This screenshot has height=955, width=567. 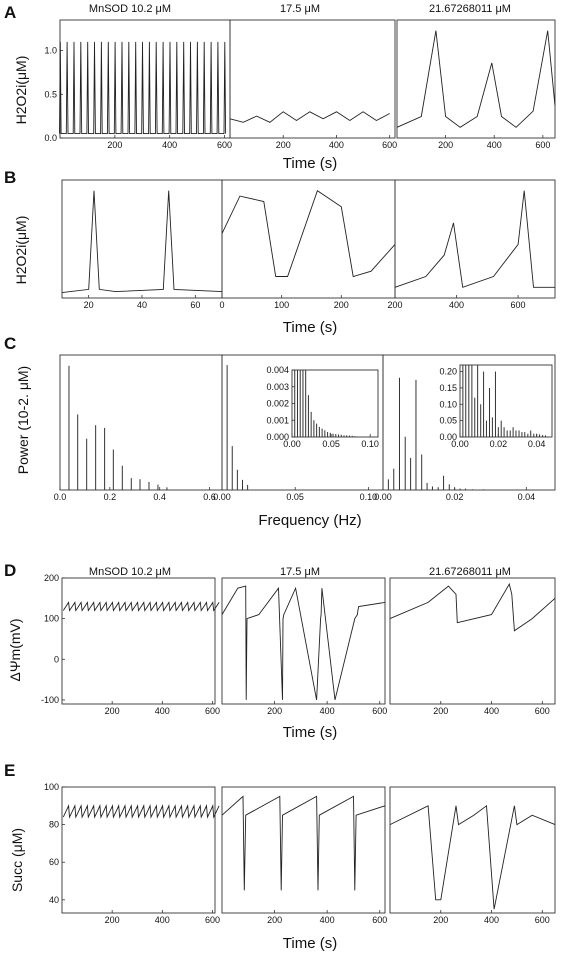 I want to click on xtick-label-E-3-2: 600, so click(x=542, y=920).